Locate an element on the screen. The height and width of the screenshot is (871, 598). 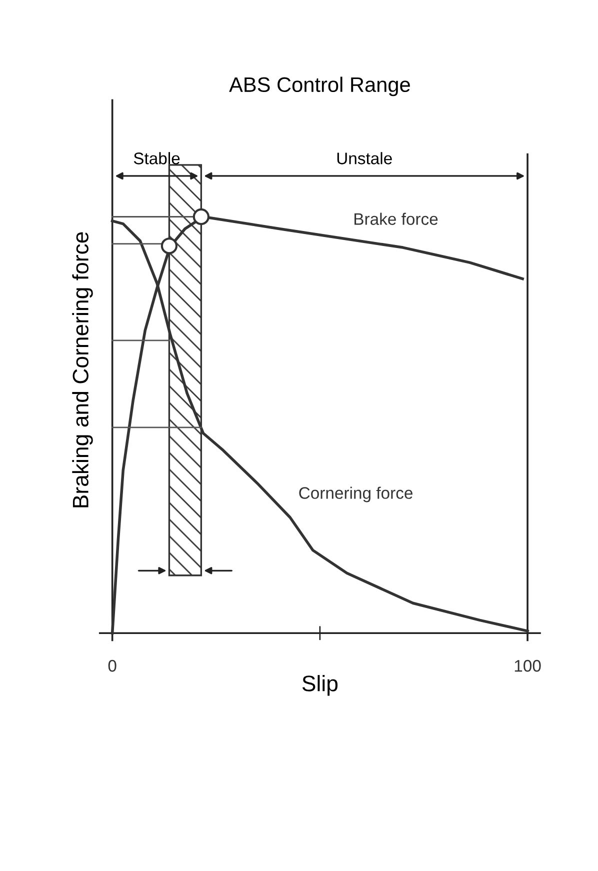
chart-title: ABS Control Range is located at coordinates (319, 86).